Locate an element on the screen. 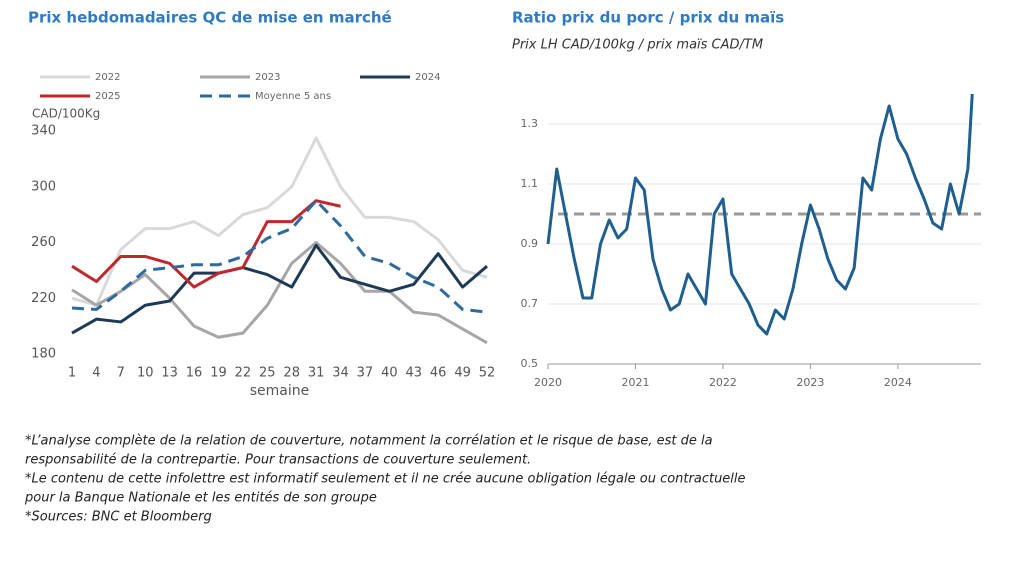  y-tick-label: 0.9 is located at coordinates (530, 243).